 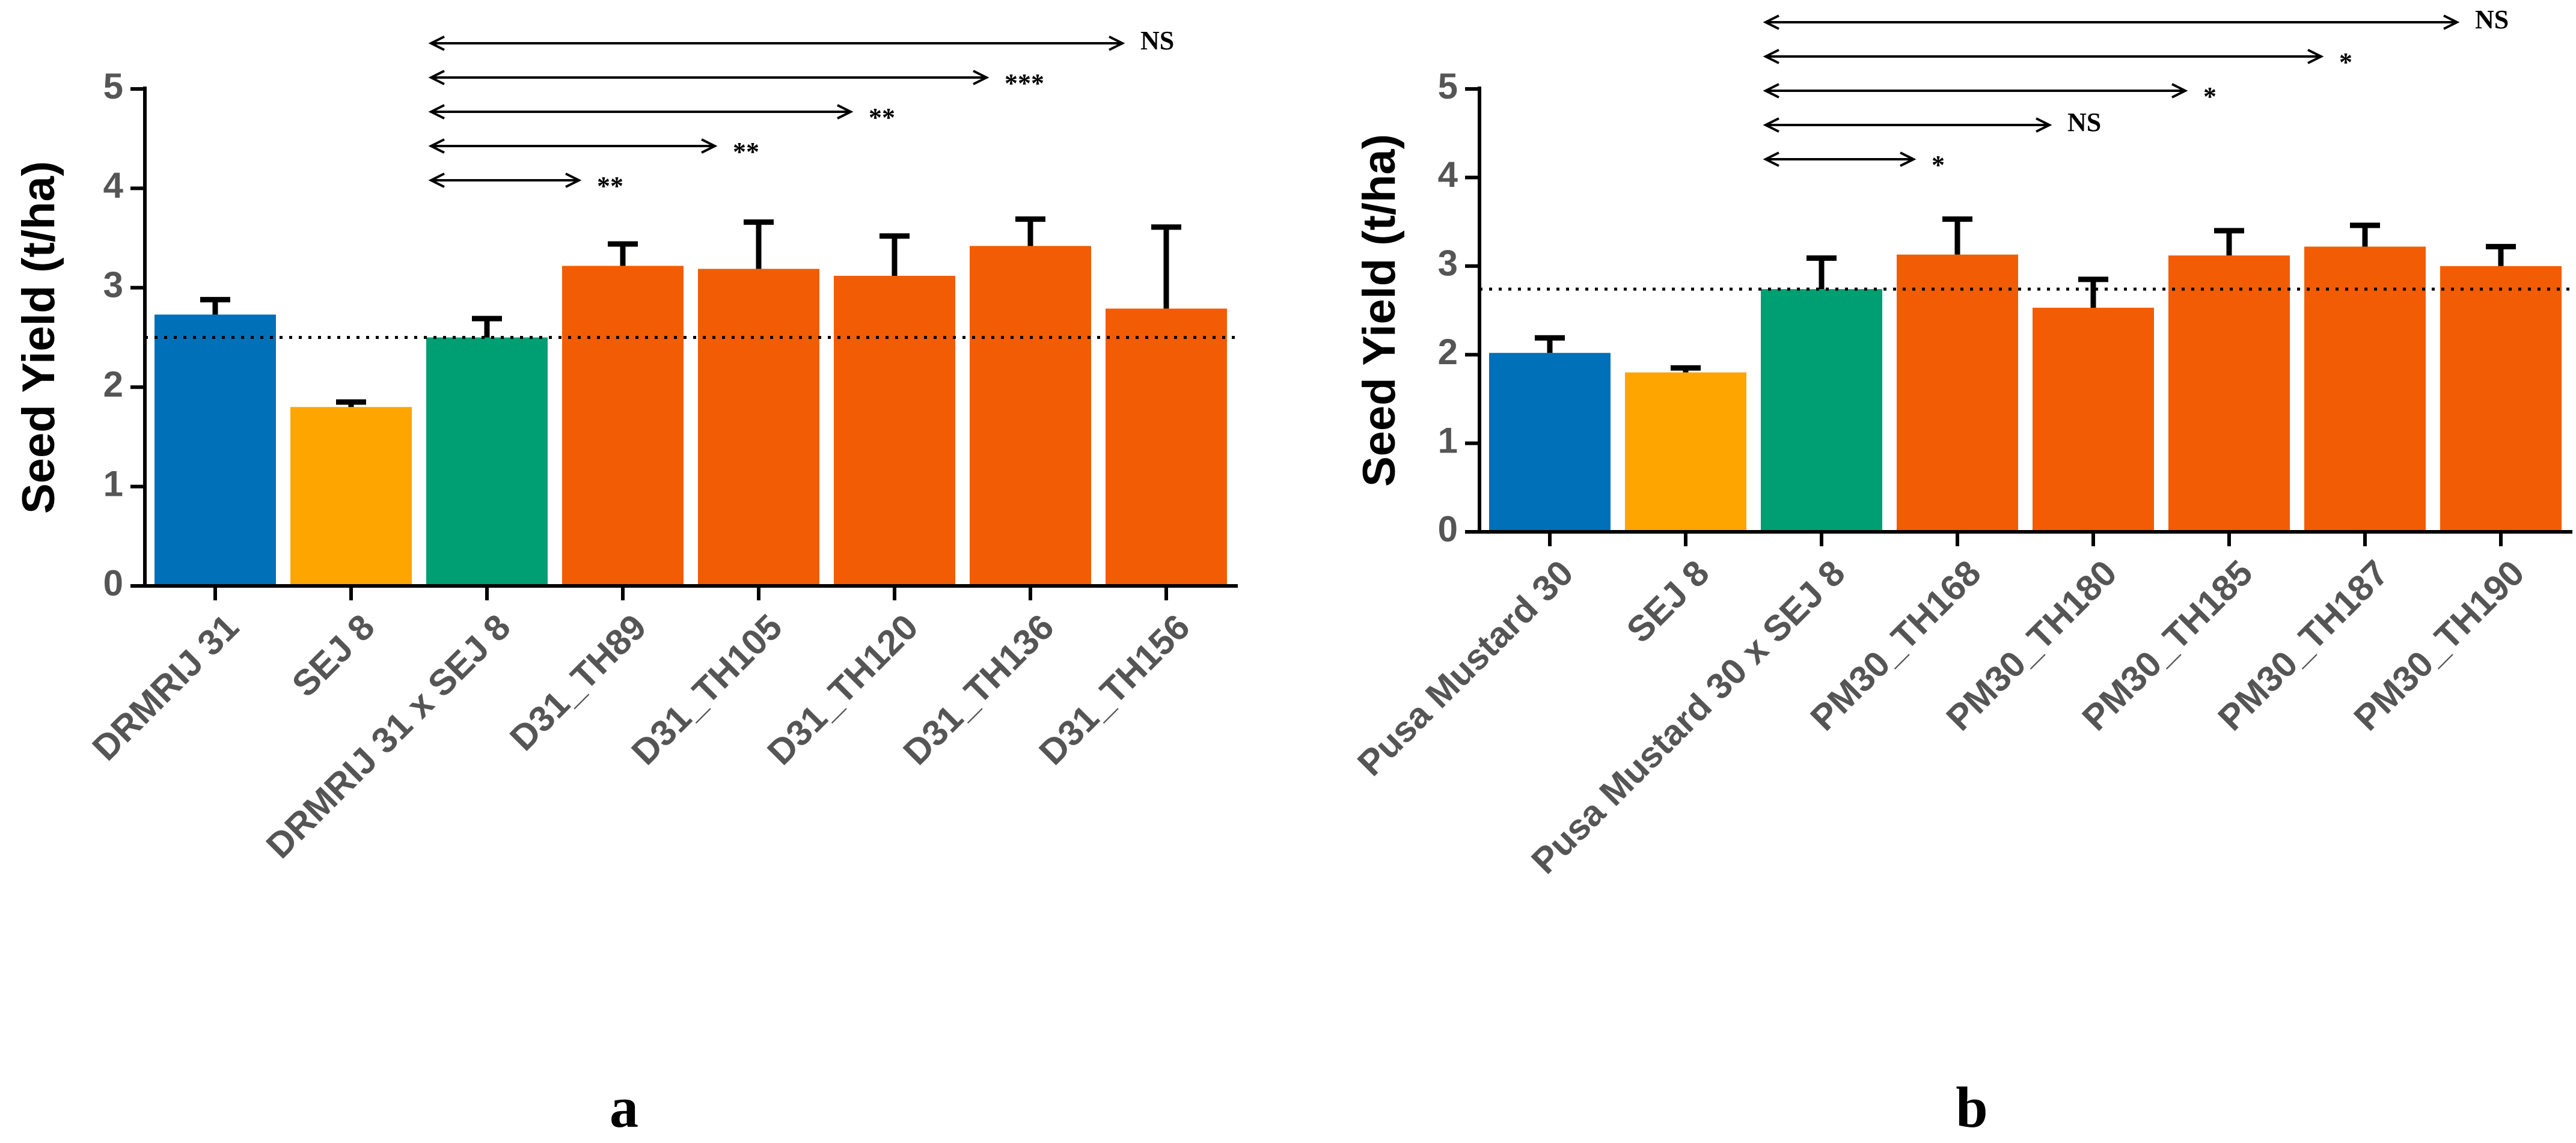 I want to click on panel-letter: b, so click(x=1971, y=1107).